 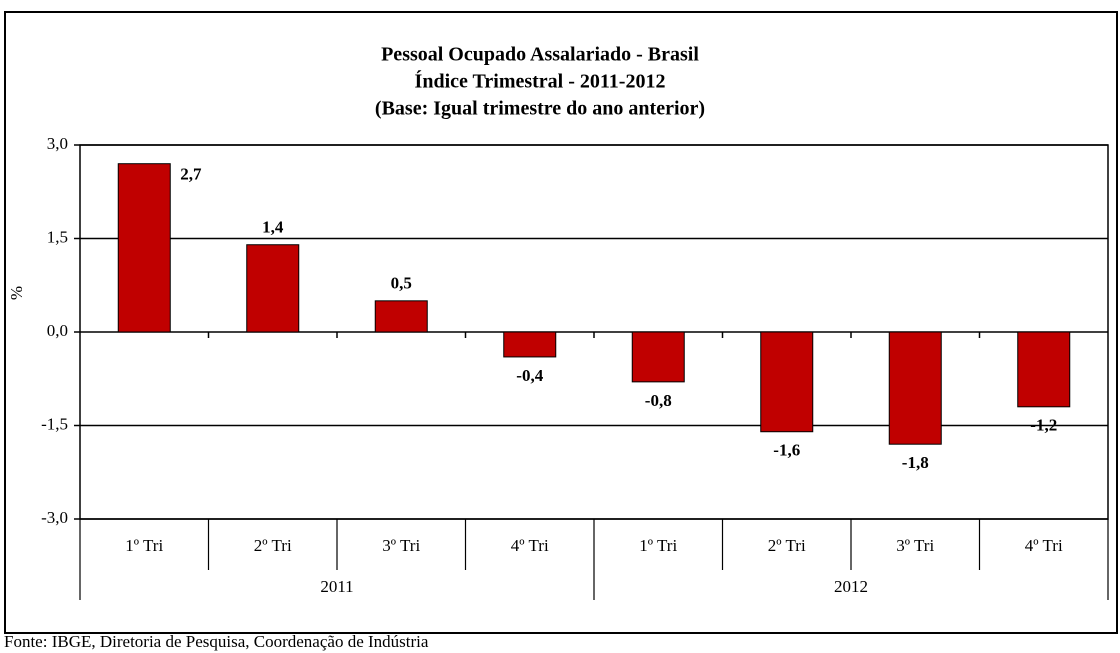 I want to click on y-tick-label: 1,5, so click(x=57, y=236).